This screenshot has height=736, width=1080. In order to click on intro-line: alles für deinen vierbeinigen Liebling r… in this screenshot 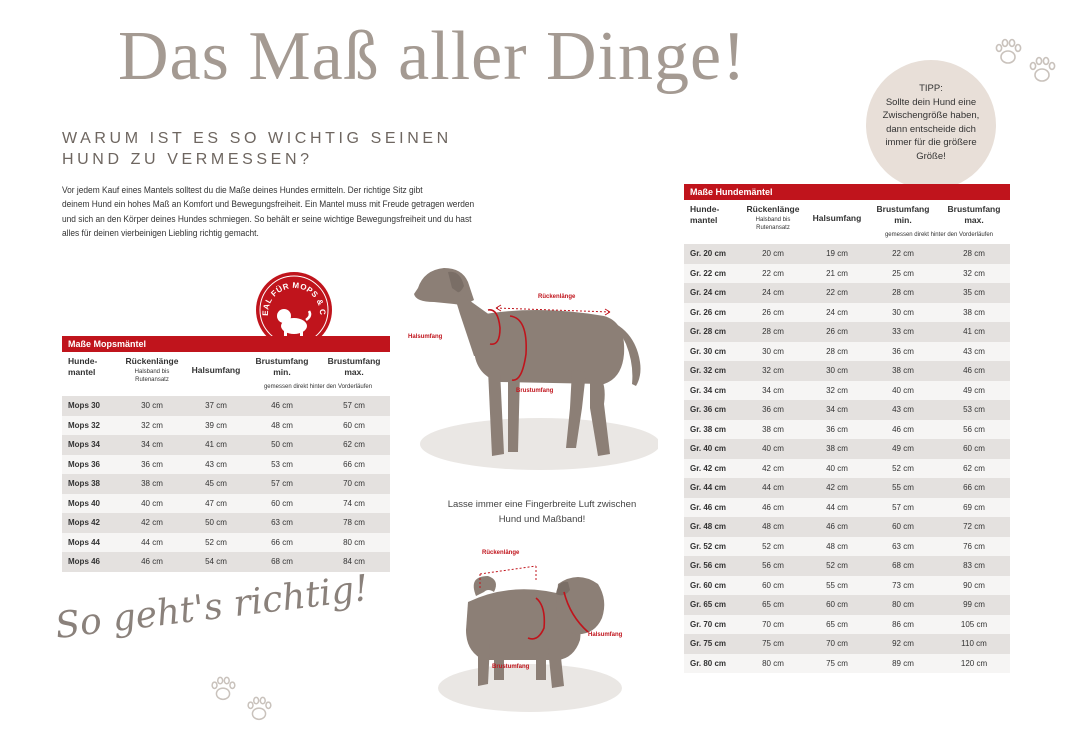, I will do `click(160, 232)`.